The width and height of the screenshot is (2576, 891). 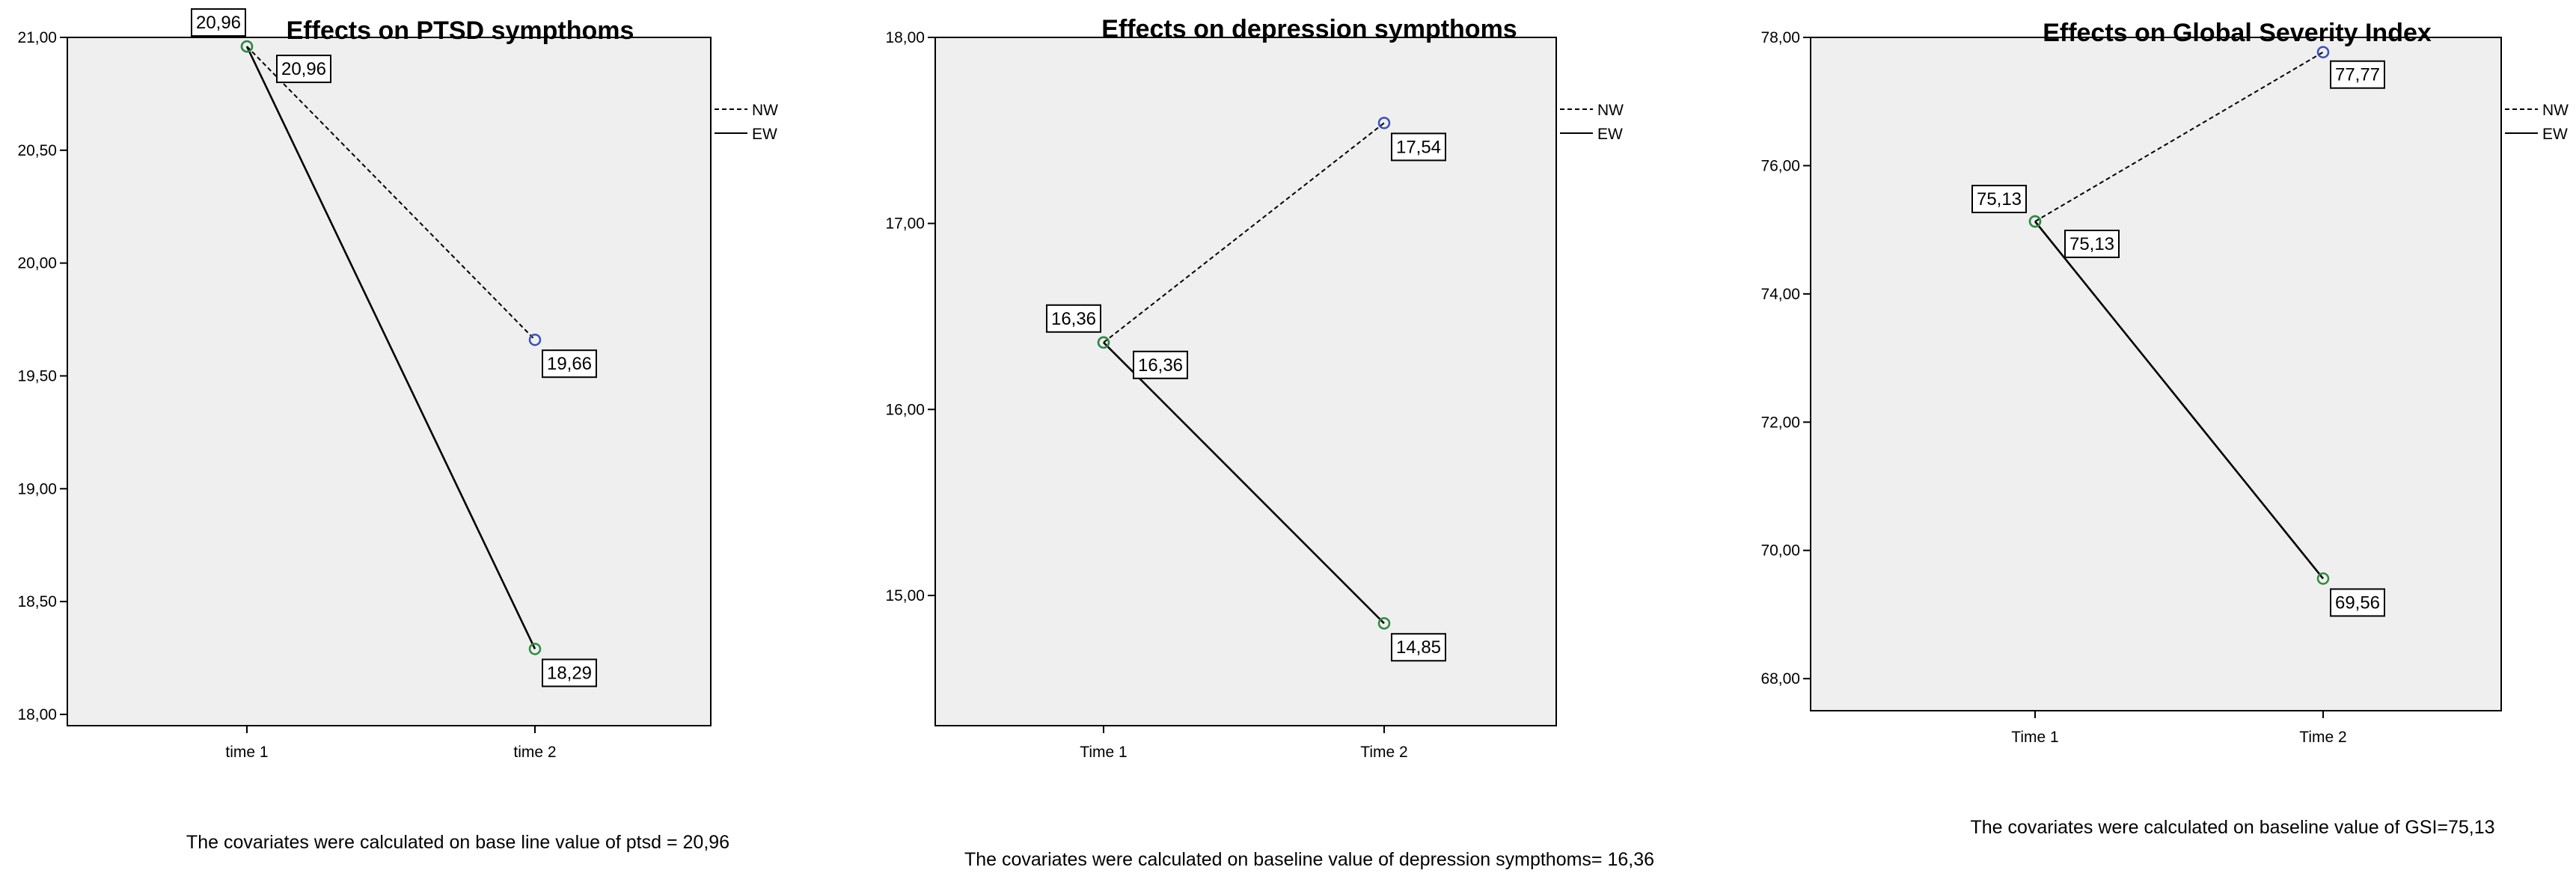 I want to click on y-tick-label: 21,00, so click(x=37, y=37).